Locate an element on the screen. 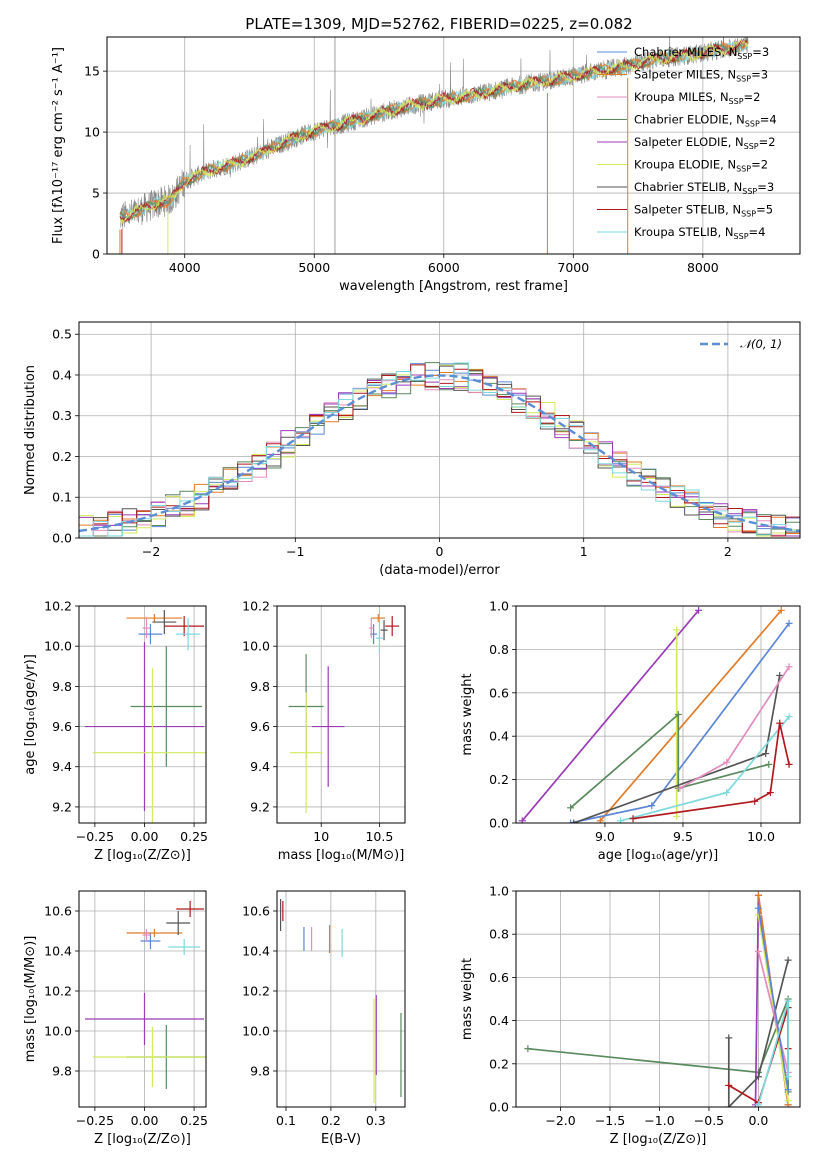 This screenshot has width=819, height=1170. legend-label: Kroupa MILES, N is located at coordinates (681, 97).